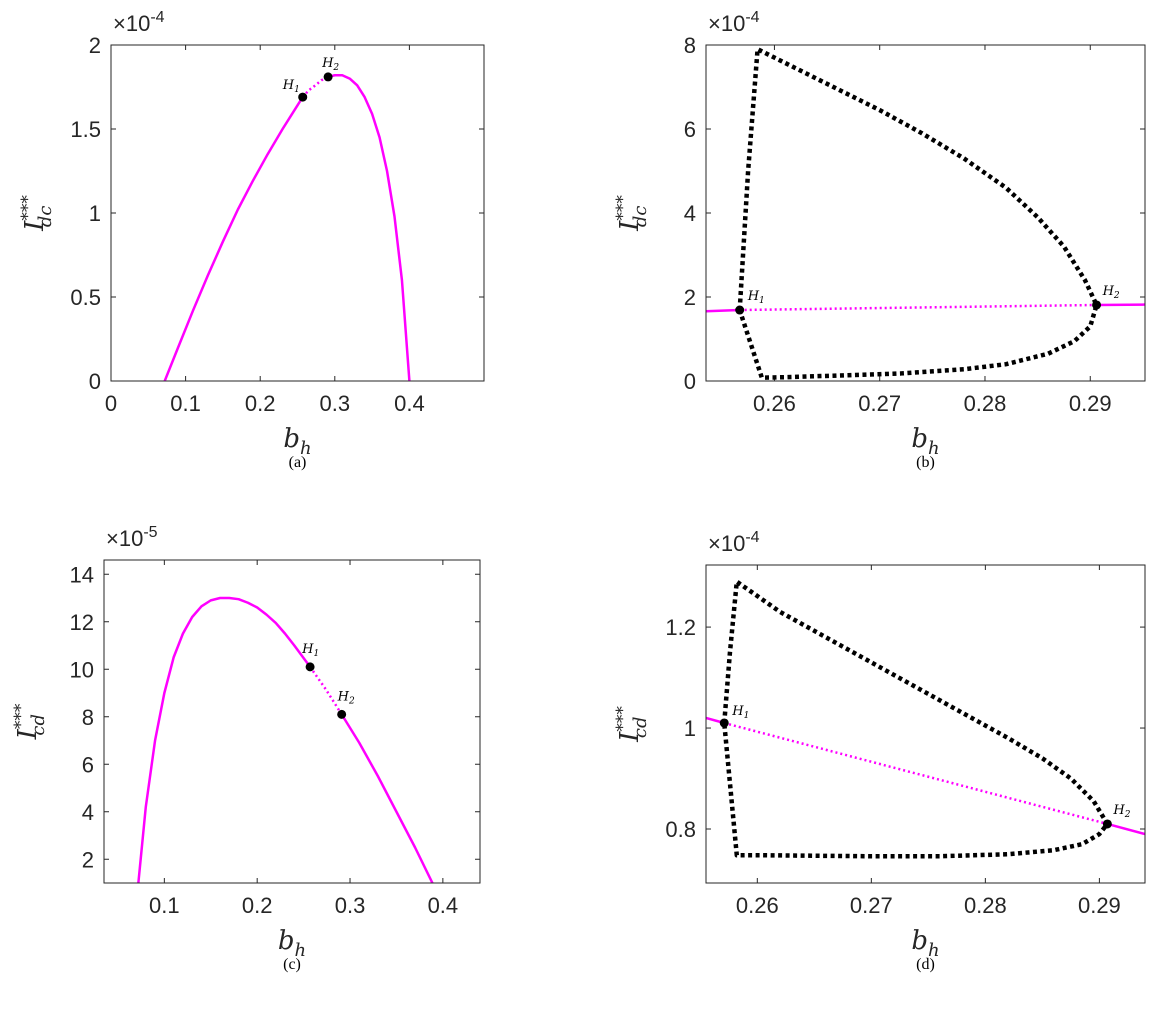  What do you see at coordinates (690, 728) in the screenshot?
I see `y-tick-label: 1` at bounding box center [690, 728].